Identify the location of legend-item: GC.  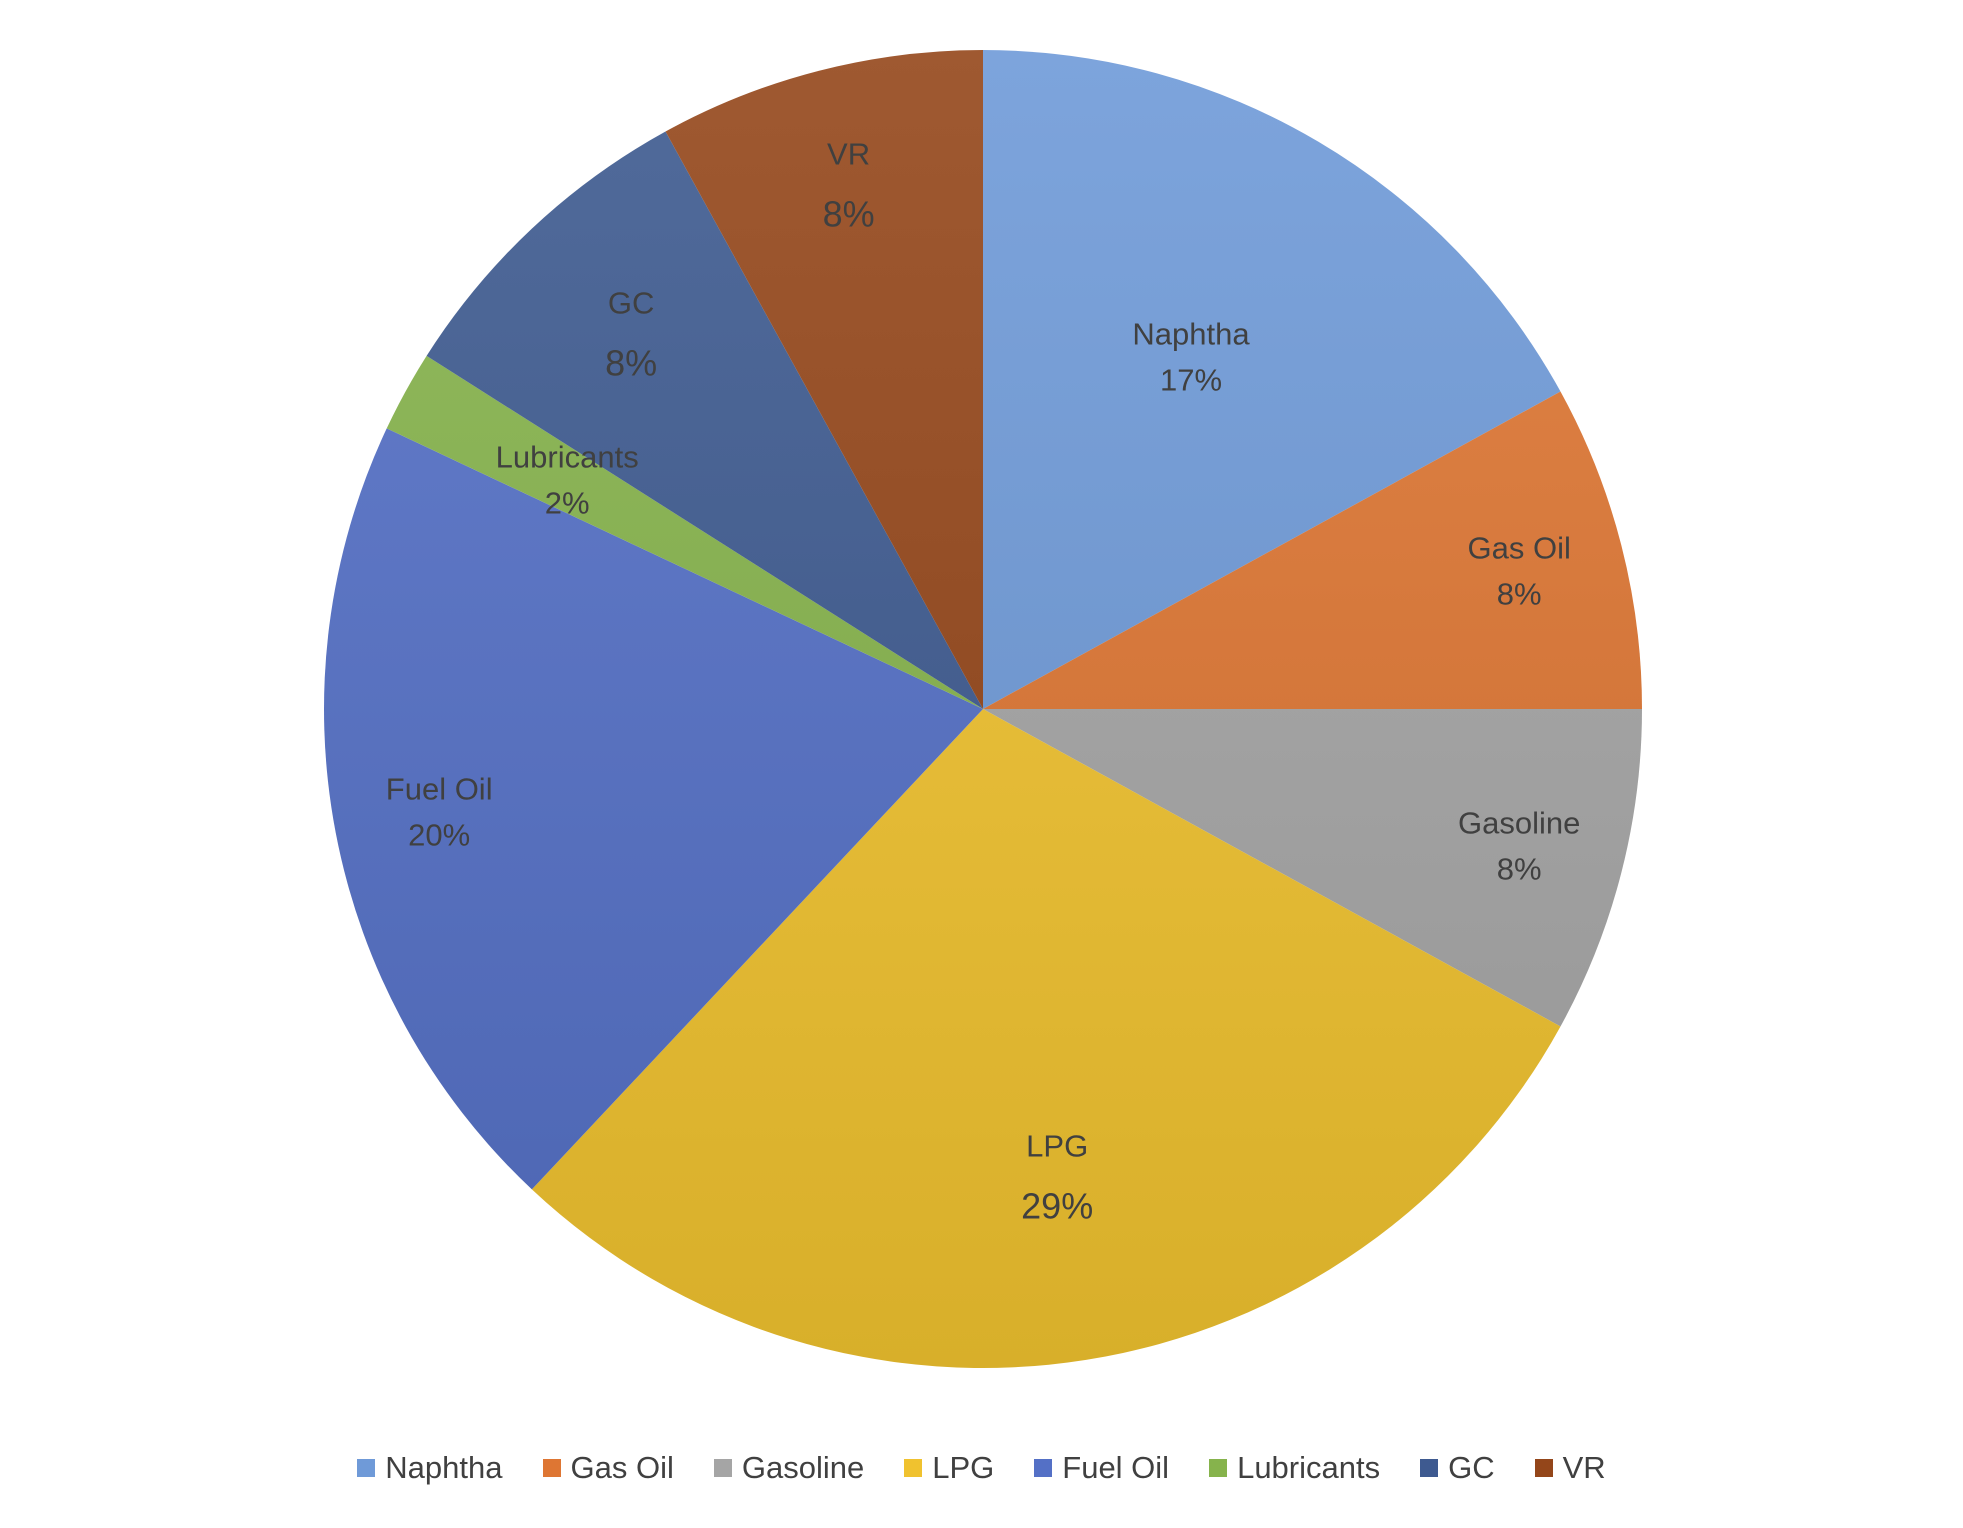
(1457, 1468).